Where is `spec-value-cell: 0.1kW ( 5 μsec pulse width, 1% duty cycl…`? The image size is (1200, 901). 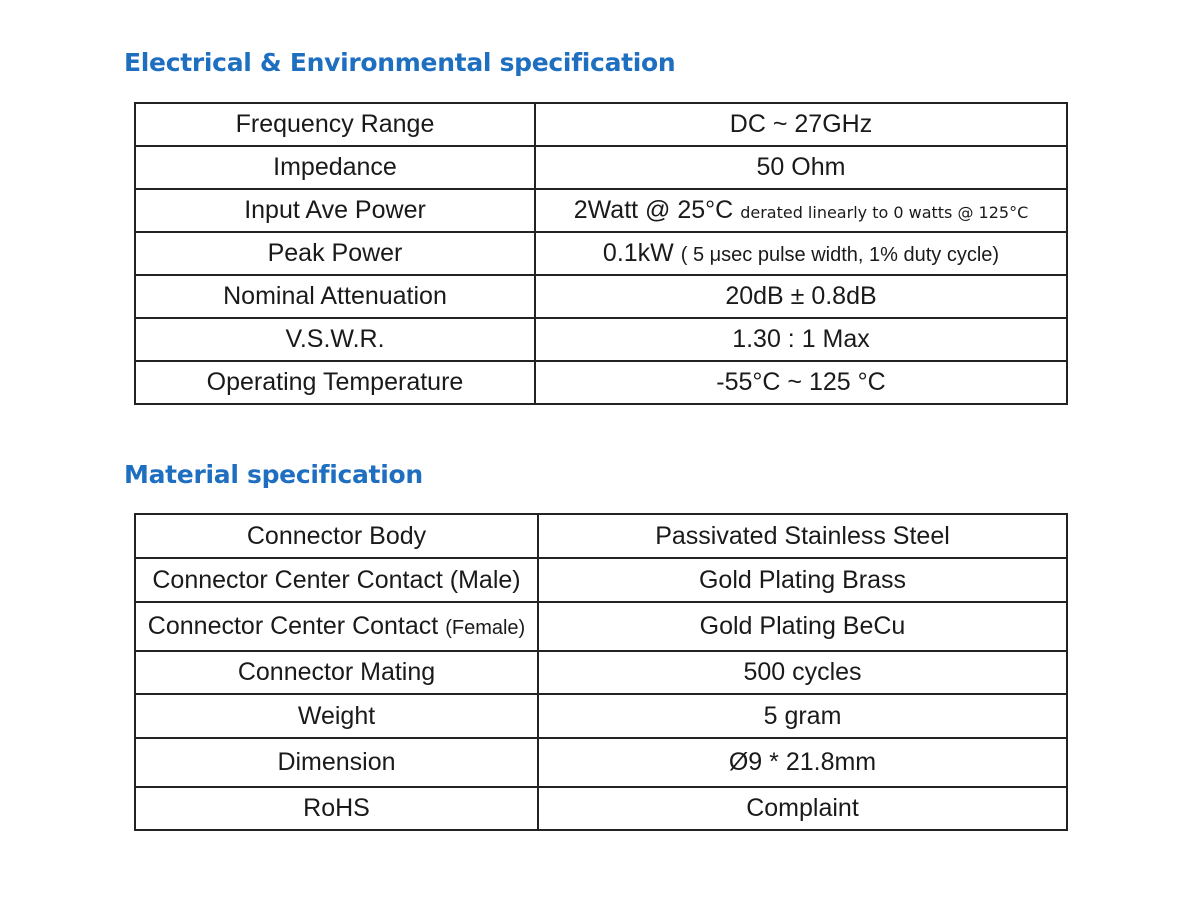
spec-value-cell: 0.1kW ( 5 μsec pulse width, 1% duty cycl… is located at coordinates (801, 253).